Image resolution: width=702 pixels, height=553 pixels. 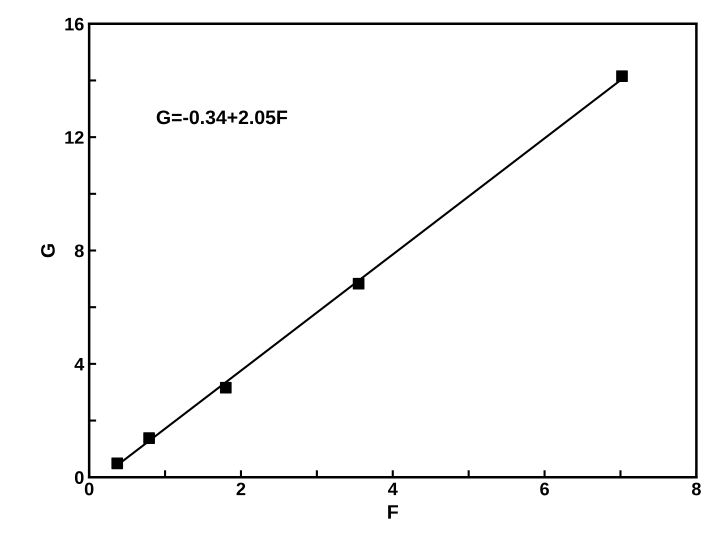 I want to click on x-axis-title: F, so click(x=393, y=512).